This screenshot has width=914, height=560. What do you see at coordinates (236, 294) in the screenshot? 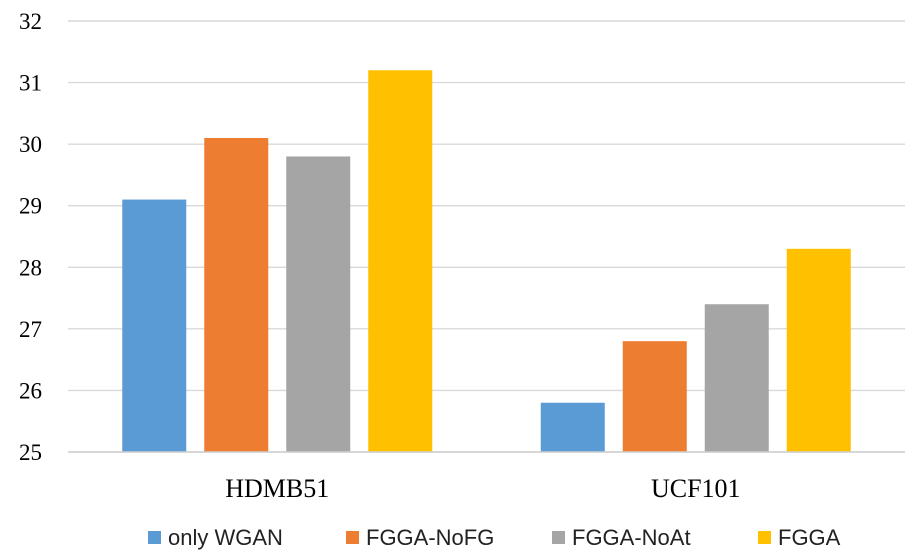
I see `bar-fgga-nofg-hdmb51` at bounding box center [236, 294].